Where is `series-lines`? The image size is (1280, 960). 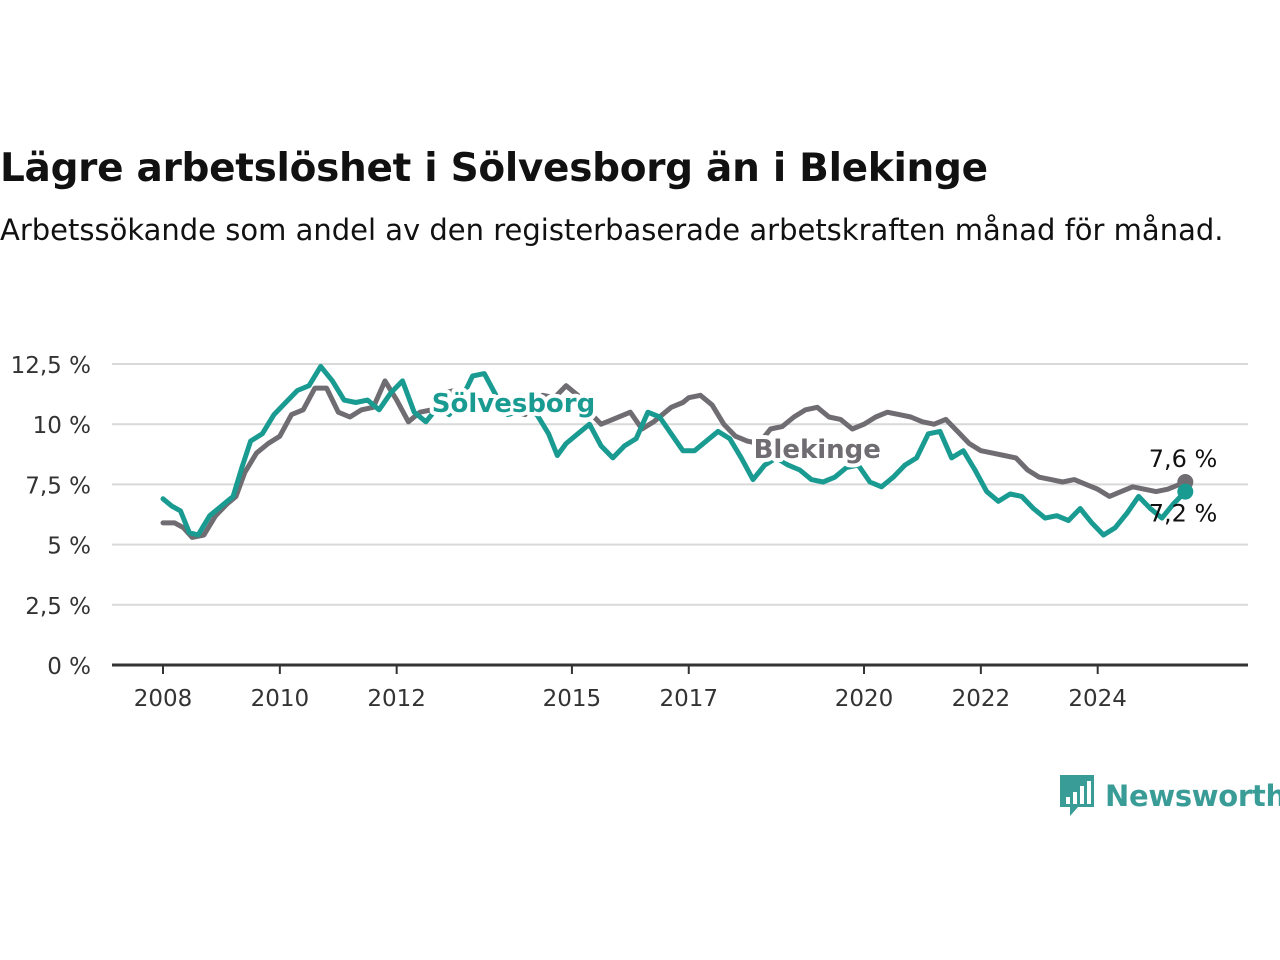 series-lines is located at coordinates (677, 451).